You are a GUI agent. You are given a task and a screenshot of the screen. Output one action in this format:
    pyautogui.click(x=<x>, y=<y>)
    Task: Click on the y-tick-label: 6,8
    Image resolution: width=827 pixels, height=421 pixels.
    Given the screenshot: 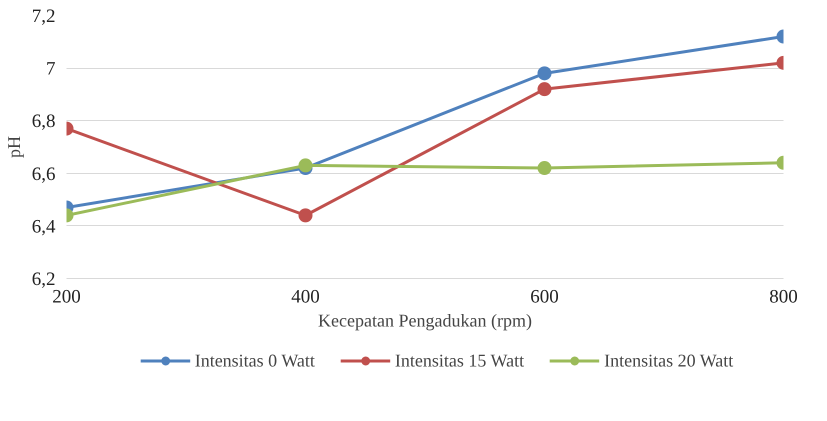 What is the action you would take?
    pyautogui.click(x=44, y=121)
    